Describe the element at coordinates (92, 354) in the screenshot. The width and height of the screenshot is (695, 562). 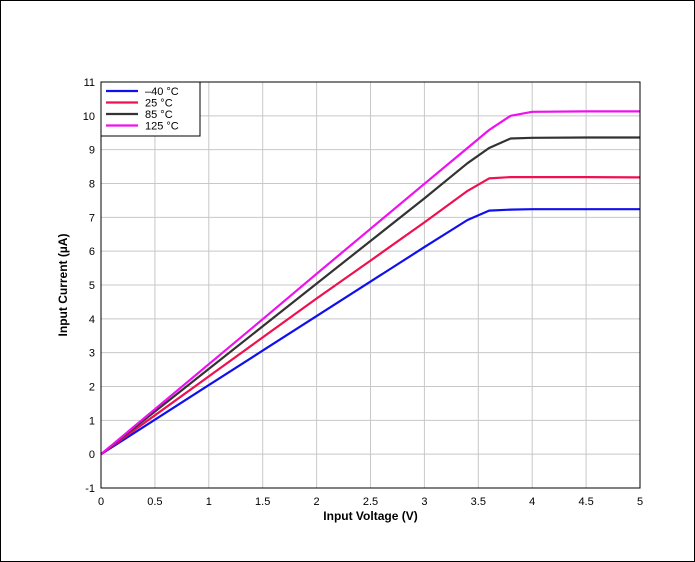
I see `y-tick-label: 3` at that location.